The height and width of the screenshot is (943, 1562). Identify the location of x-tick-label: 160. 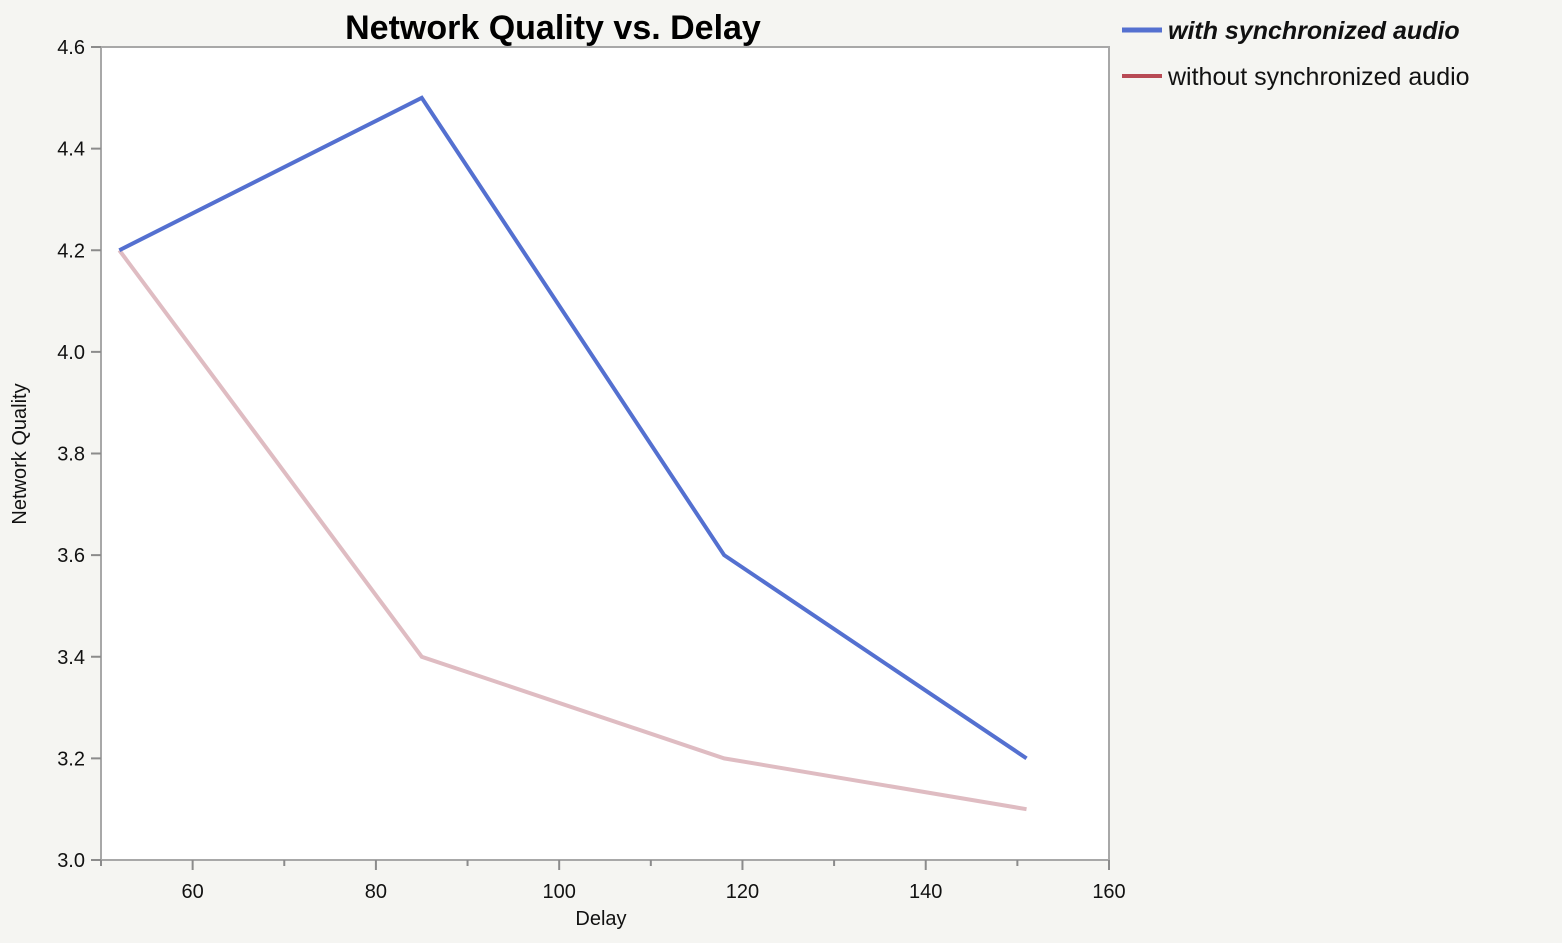
(1108, 892).